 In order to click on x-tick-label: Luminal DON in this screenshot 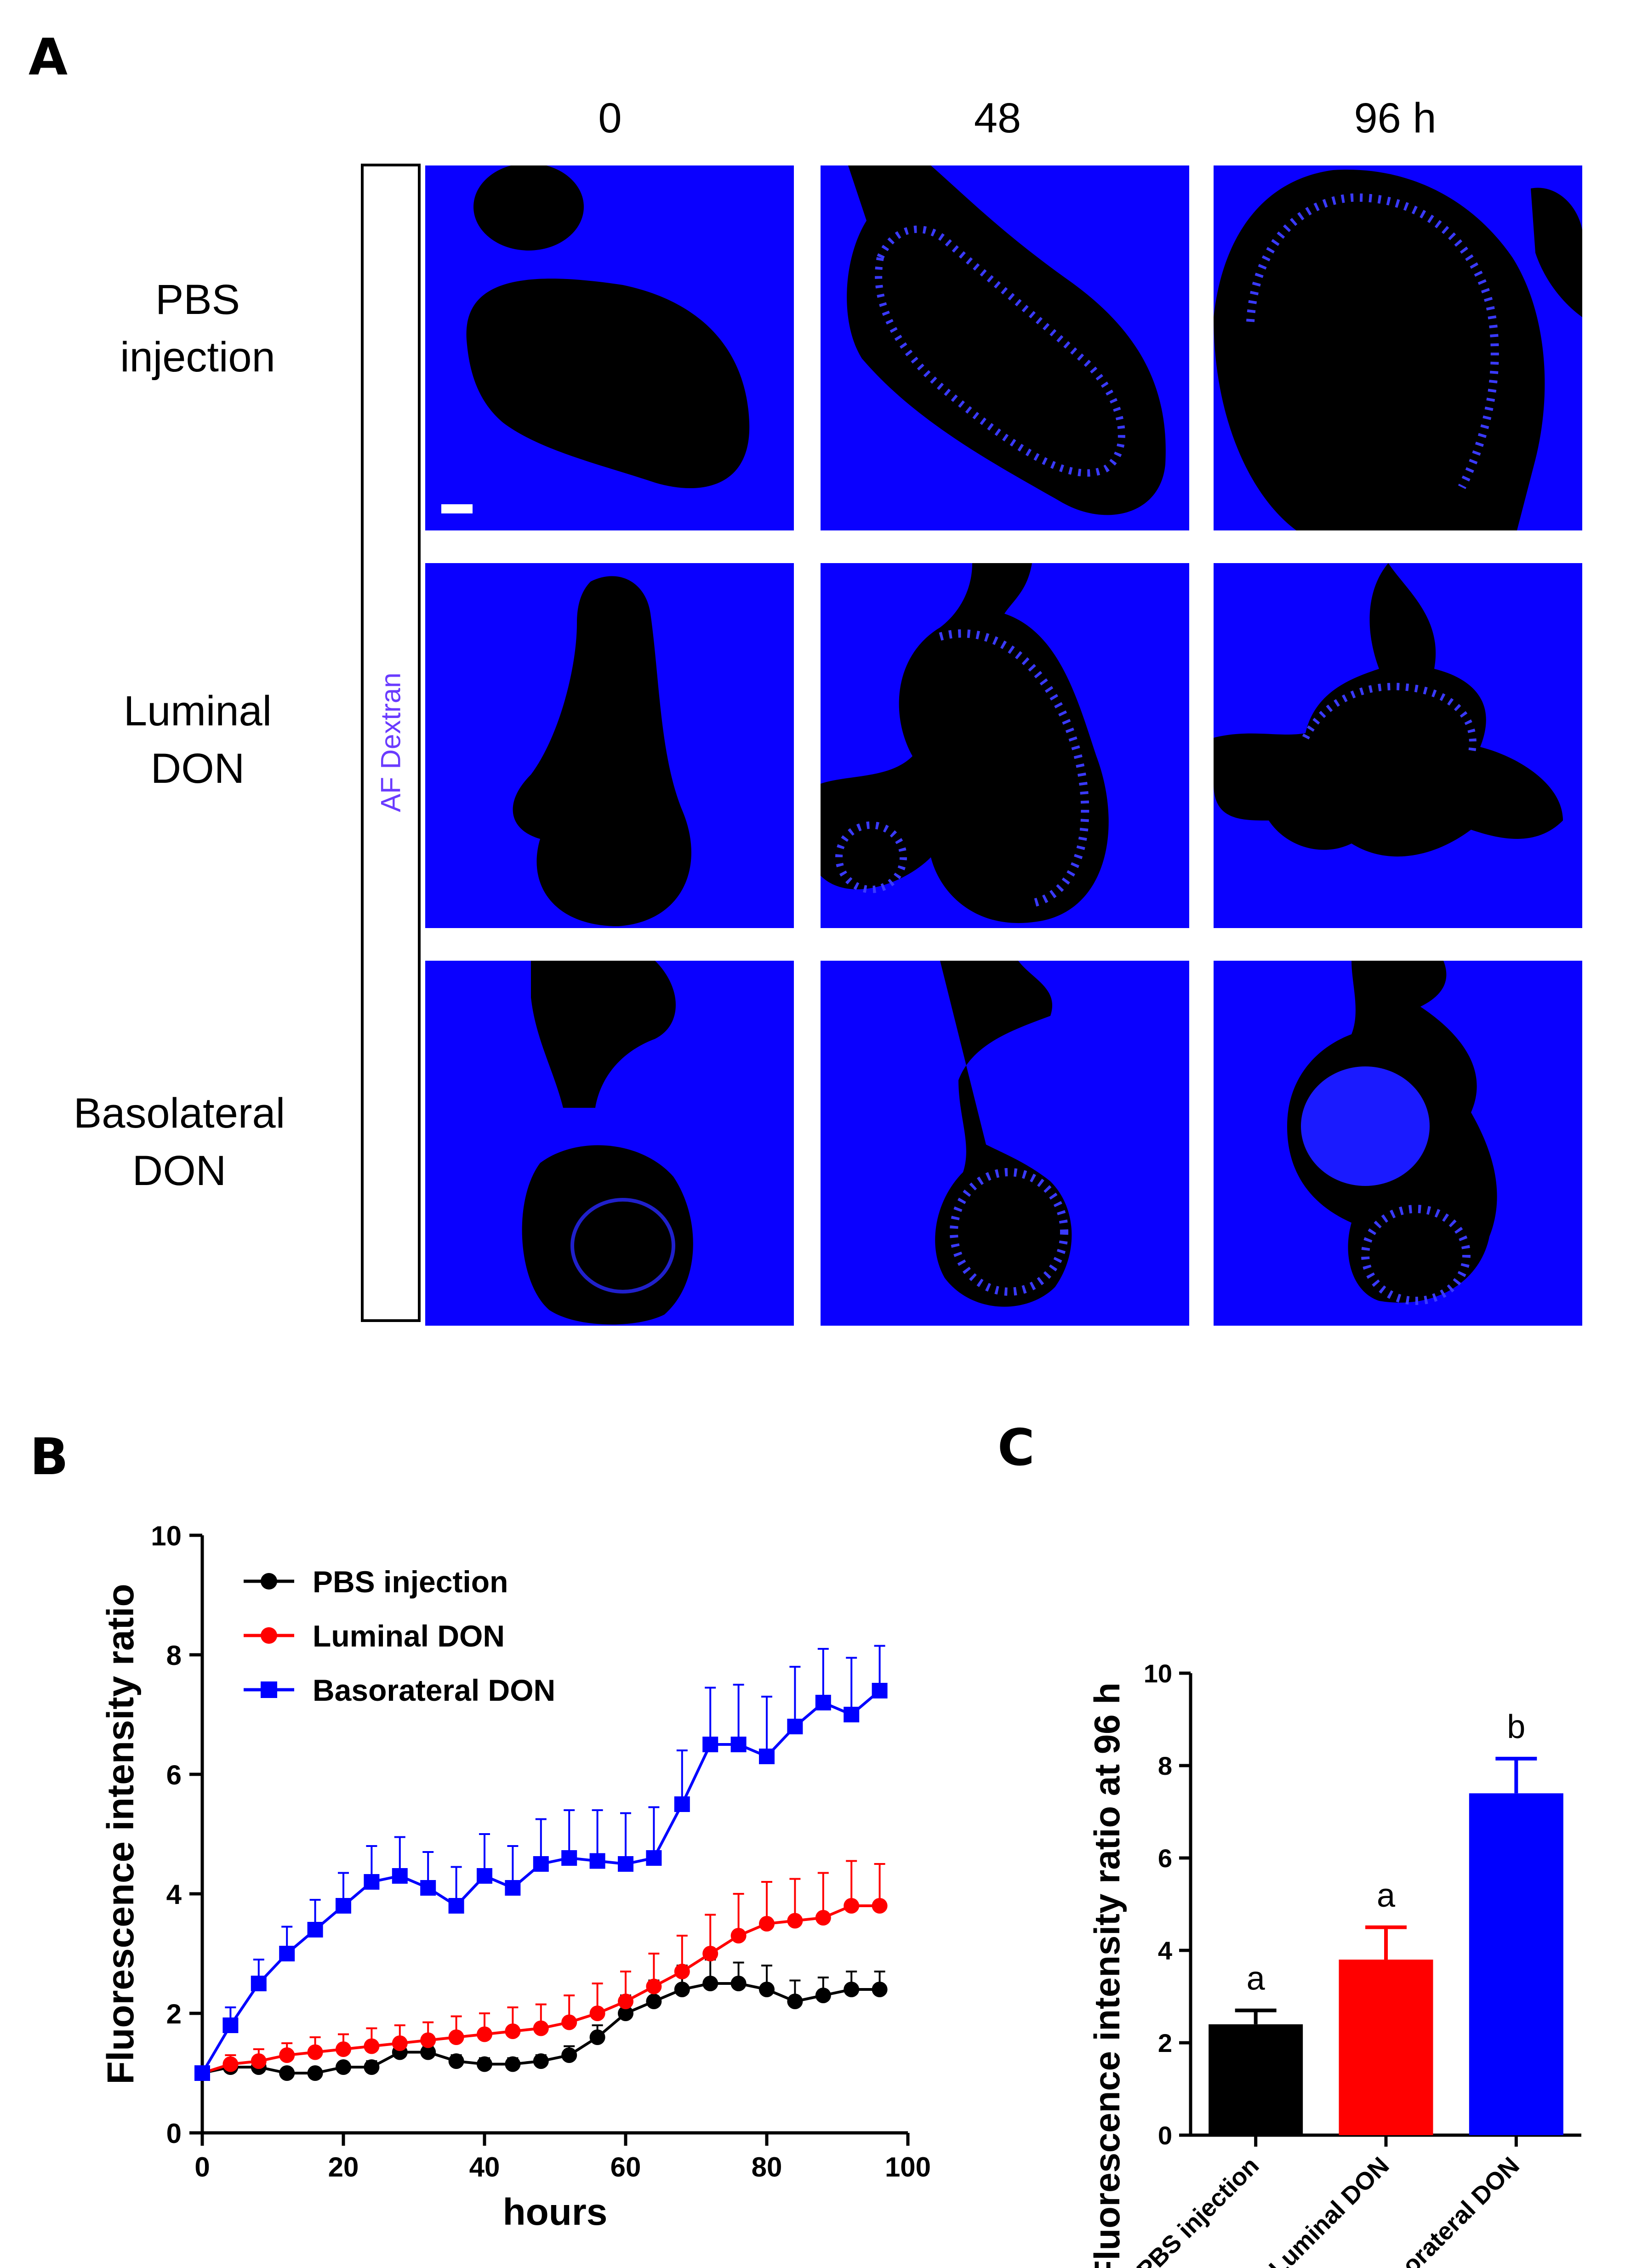, I will do `click(1329, 2210)`.